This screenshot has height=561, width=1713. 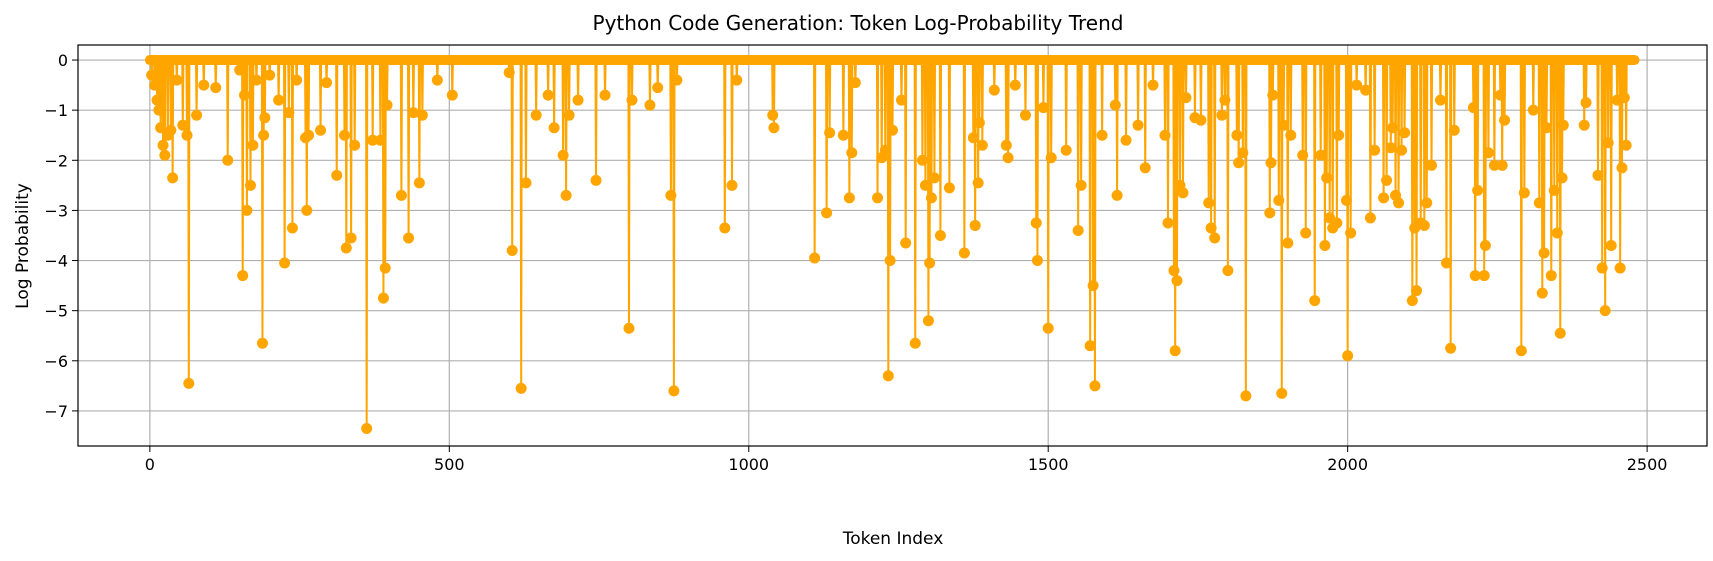 What do you see at coordinates (893, 539) in the screenshot?
I see `x-axis-label: Token Index` at bounding box center [893, 539].